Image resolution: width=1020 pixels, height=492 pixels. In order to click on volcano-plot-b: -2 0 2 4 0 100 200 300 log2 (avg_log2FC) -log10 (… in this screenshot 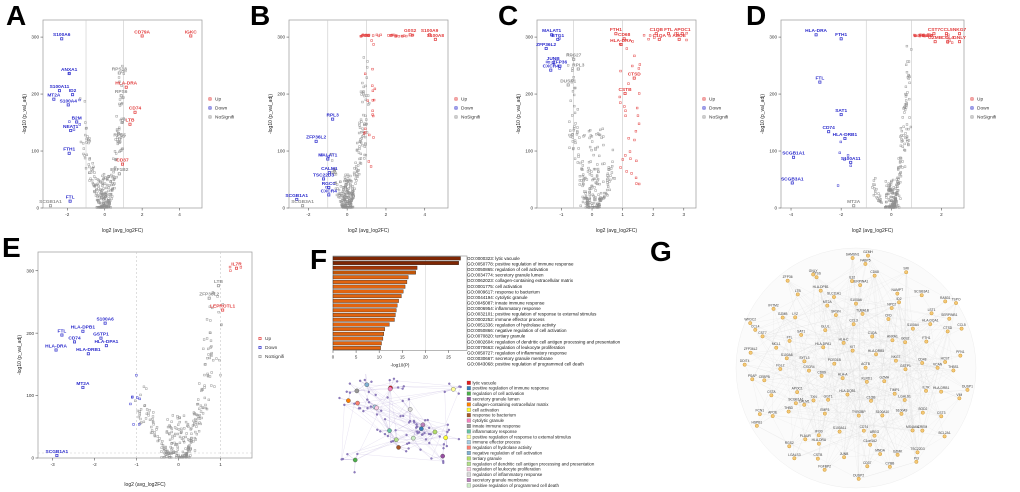, I will do `click(378, 124)`.